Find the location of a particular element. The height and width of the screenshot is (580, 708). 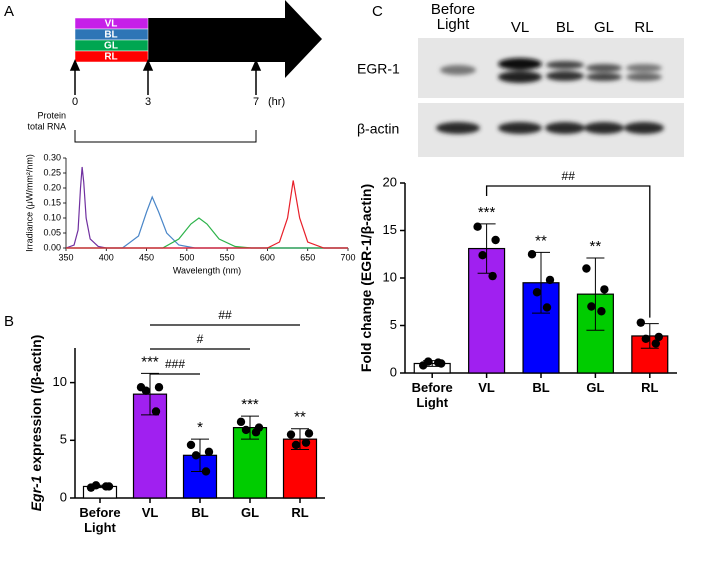

y-tick-label: 0.10 is located at coordinates (52, 217).